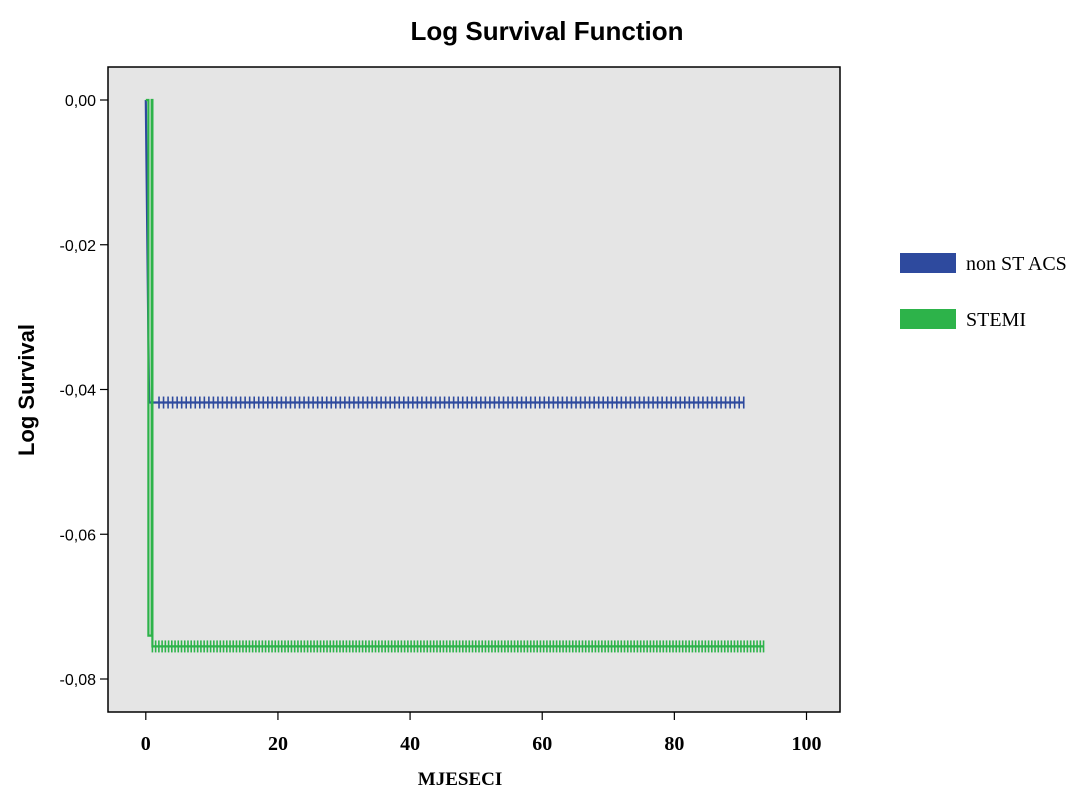 The width and height of the screenshot is (1091, 792). What do you see at coordinates (146, 744) in the screenshot?
I see `x-tick-label: 0` at bounding box center [146, 744].